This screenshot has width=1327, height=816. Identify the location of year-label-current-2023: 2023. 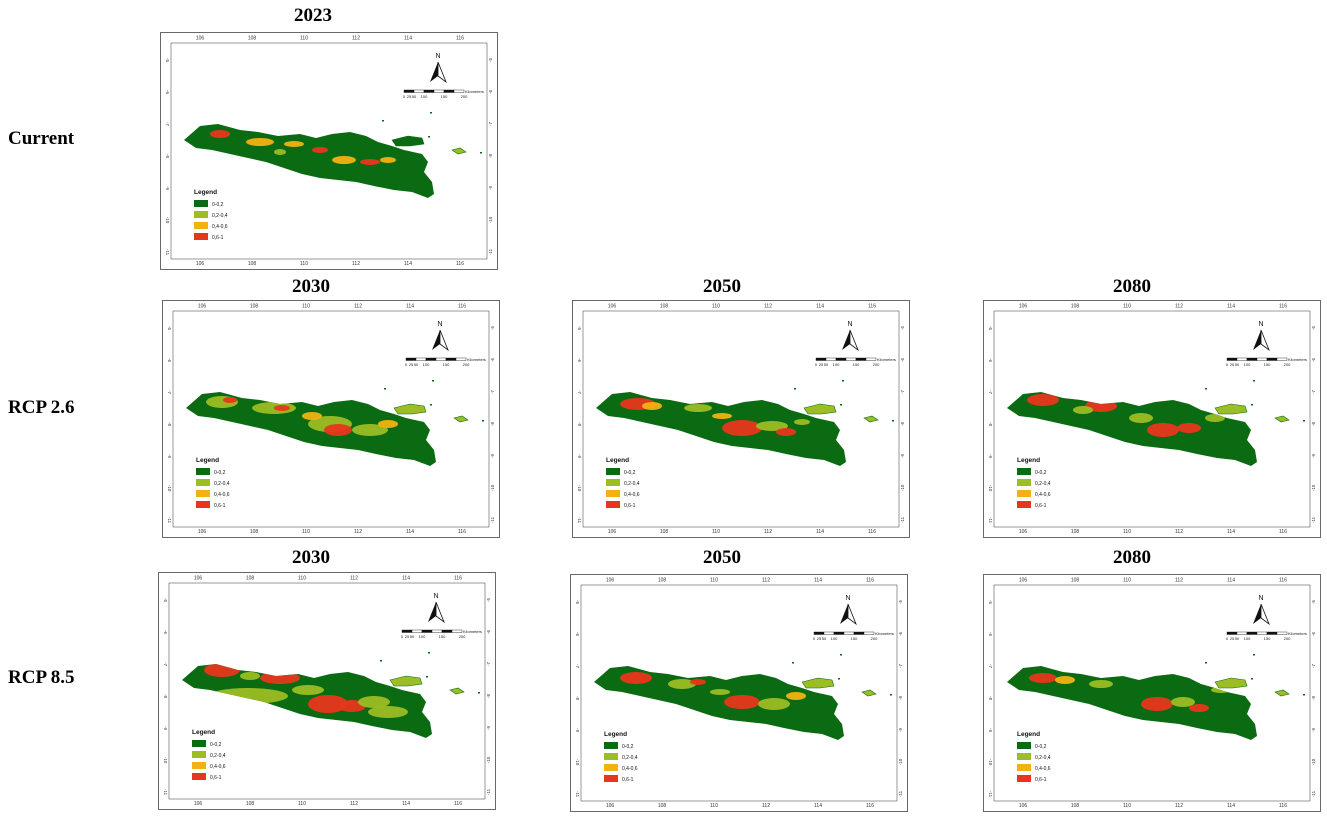
(313, 15).